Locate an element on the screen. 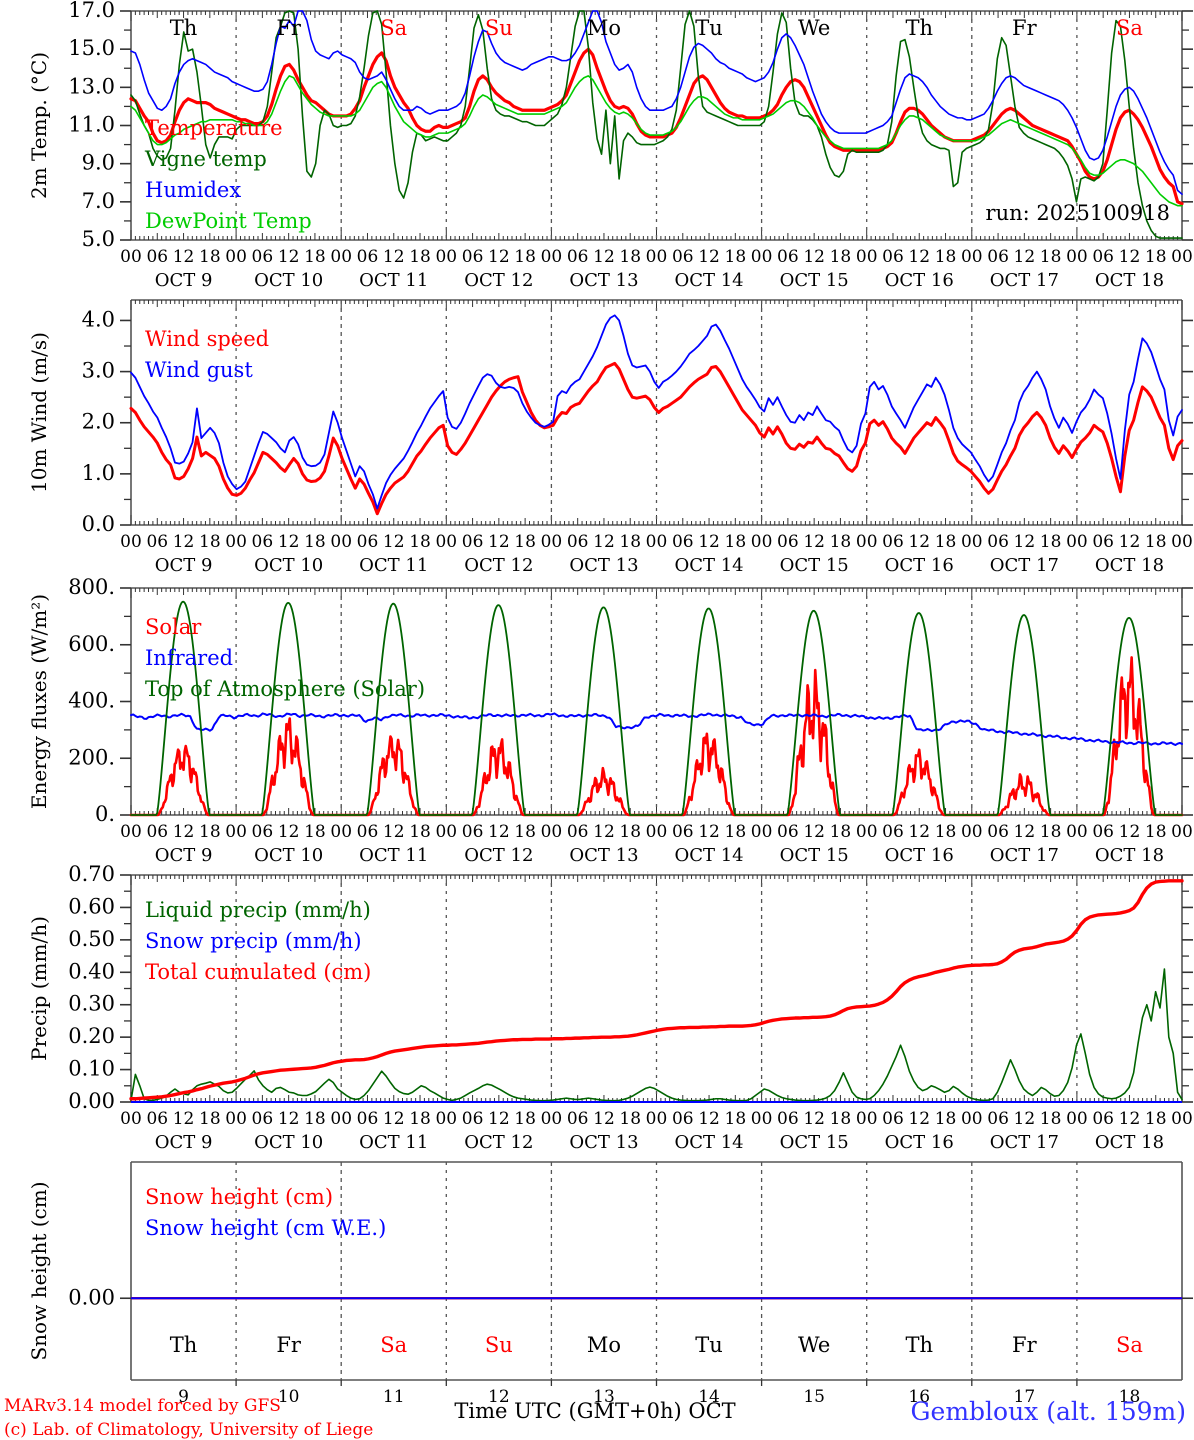  day-number-label: 16 is located at coordinates (919, 1397).